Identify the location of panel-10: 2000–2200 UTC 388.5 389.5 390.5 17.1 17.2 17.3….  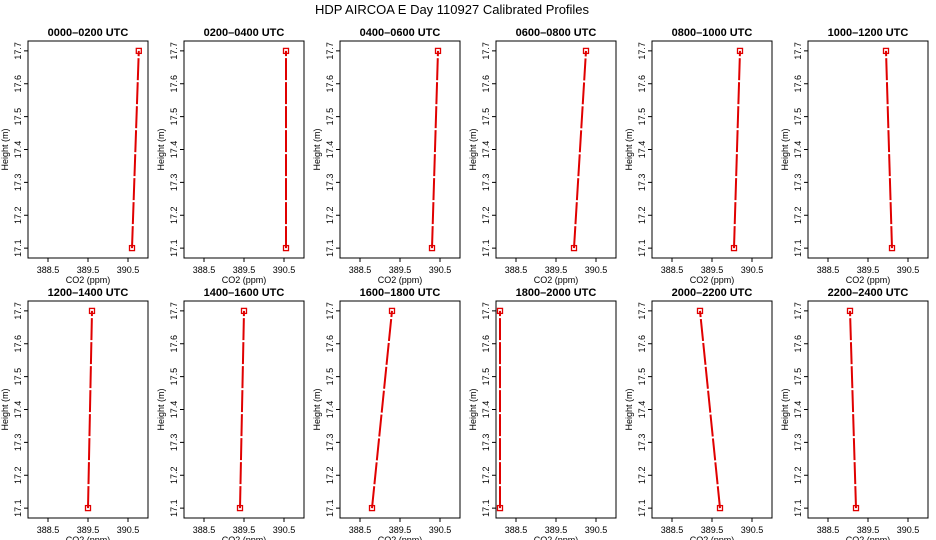
(698, 413).